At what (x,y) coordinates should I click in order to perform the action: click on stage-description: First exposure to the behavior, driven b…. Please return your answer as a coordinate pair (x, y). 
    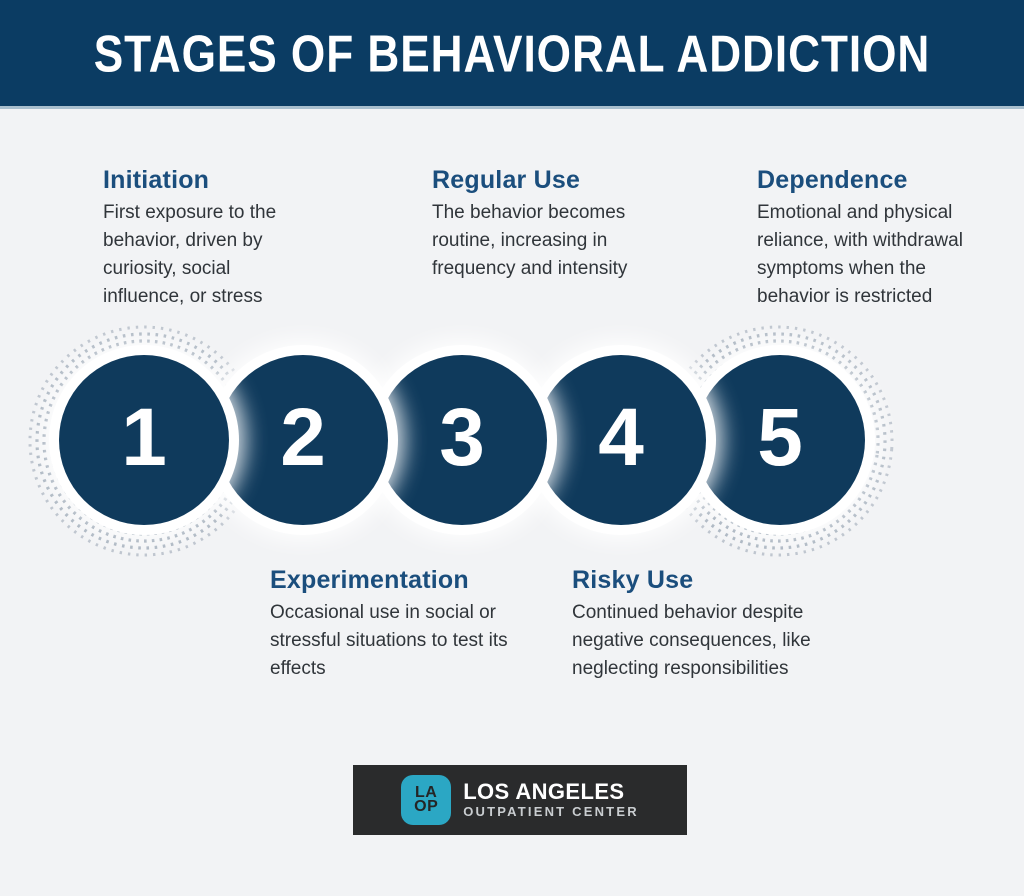
    Looking at the image, I should click on (190, 254).